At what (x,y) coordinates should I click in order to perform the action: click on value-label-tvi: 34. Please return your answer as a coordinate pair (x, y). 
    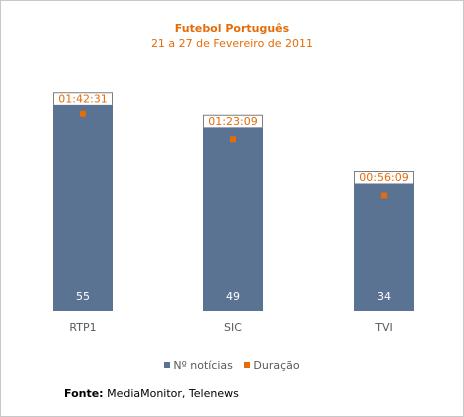
    Looking at the image, I should click on (384, 296).